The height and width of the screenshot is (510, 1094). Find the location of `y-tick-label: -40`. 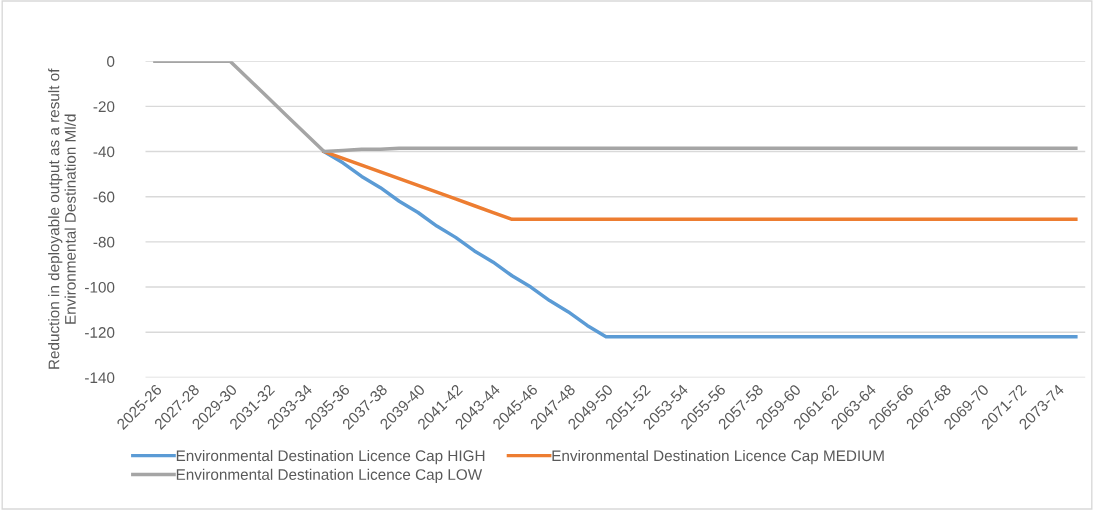

y-tick-label: -40 is located at coordinates (104, 152).